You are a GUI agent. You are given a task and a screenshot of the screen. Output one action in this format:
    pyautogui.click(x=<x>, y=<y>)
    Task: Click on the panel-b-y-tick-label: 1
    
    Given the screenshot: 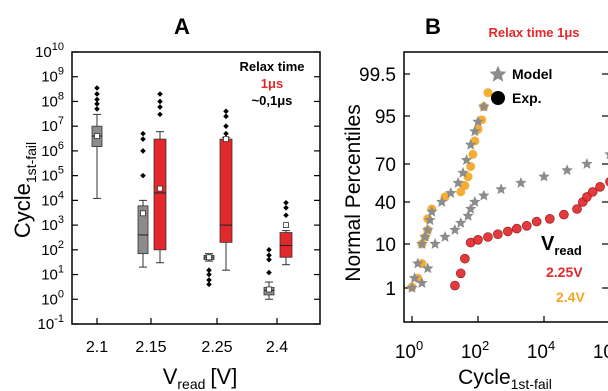 What is the action you would take?
    pyautogui.click(x=390, y=289)
    